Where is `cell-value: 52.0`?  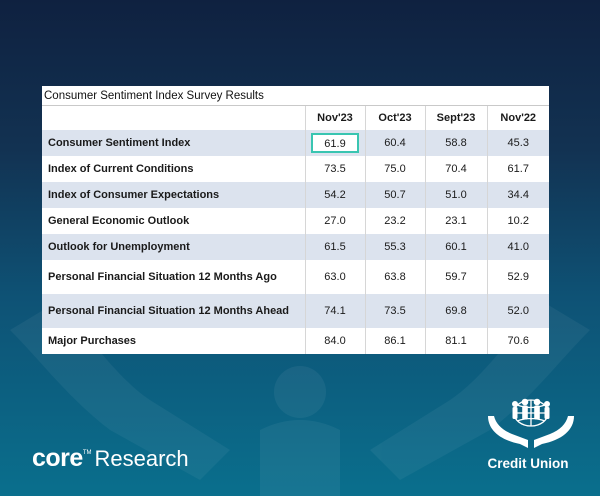
cell-value: 52.0 is located at coordinates (518, 311).